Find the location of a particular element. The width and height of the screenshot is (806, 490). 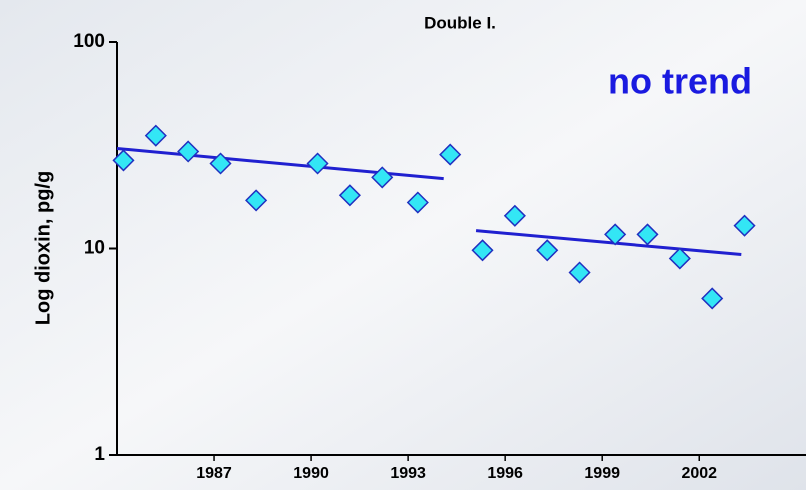

x-tick-label: 2002 is located at coordinates (699, 473).